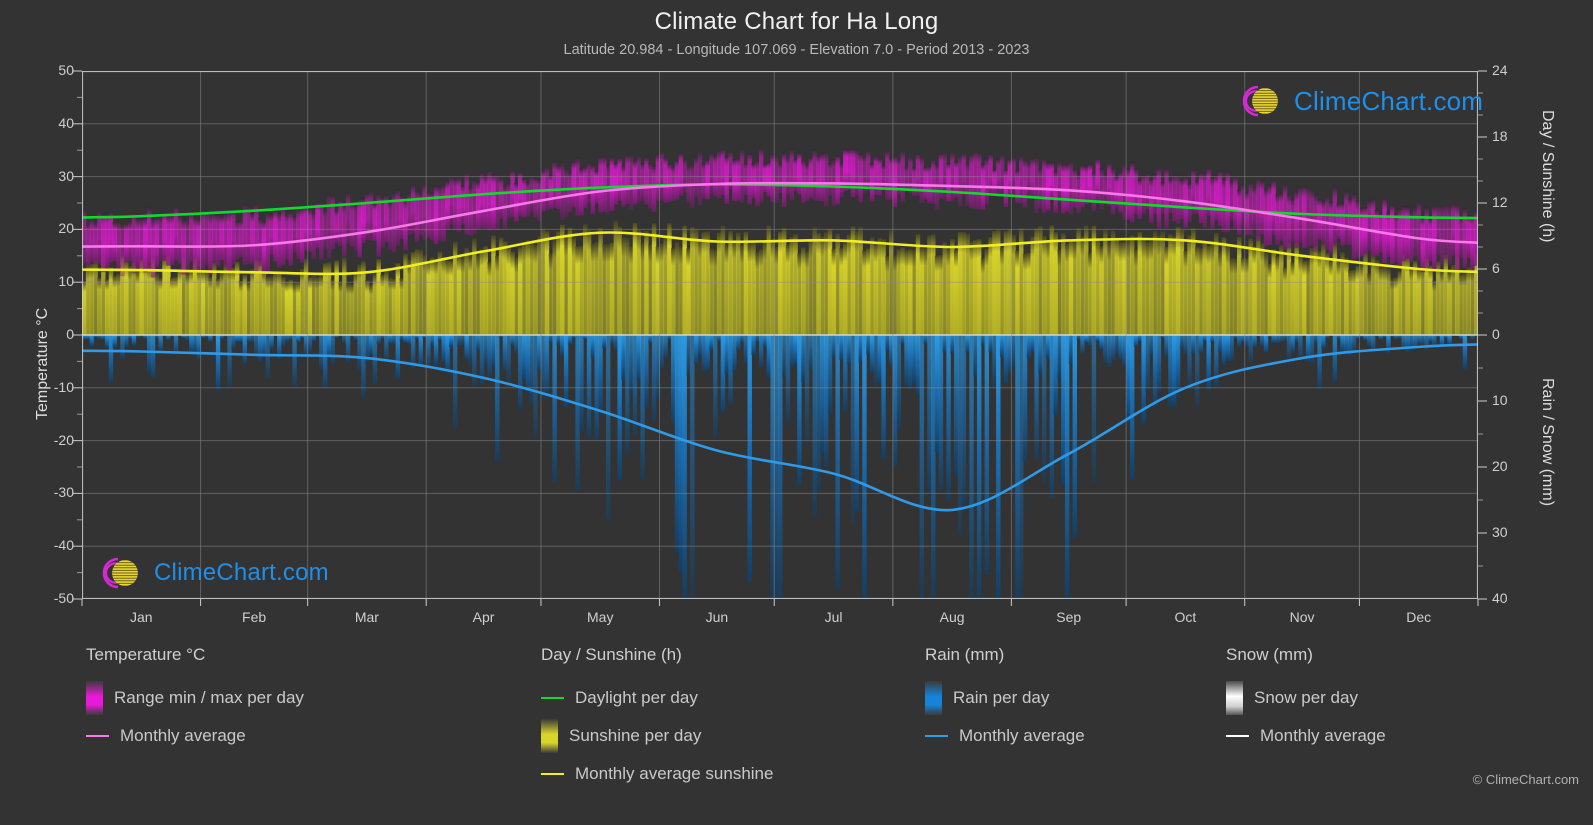 This screenshot has height=825, width=1593. What do you see at coordinates (42, 363) in the screenshot?
I see `left-axis-title: Temperature °C` at bounding box center [42, 363].